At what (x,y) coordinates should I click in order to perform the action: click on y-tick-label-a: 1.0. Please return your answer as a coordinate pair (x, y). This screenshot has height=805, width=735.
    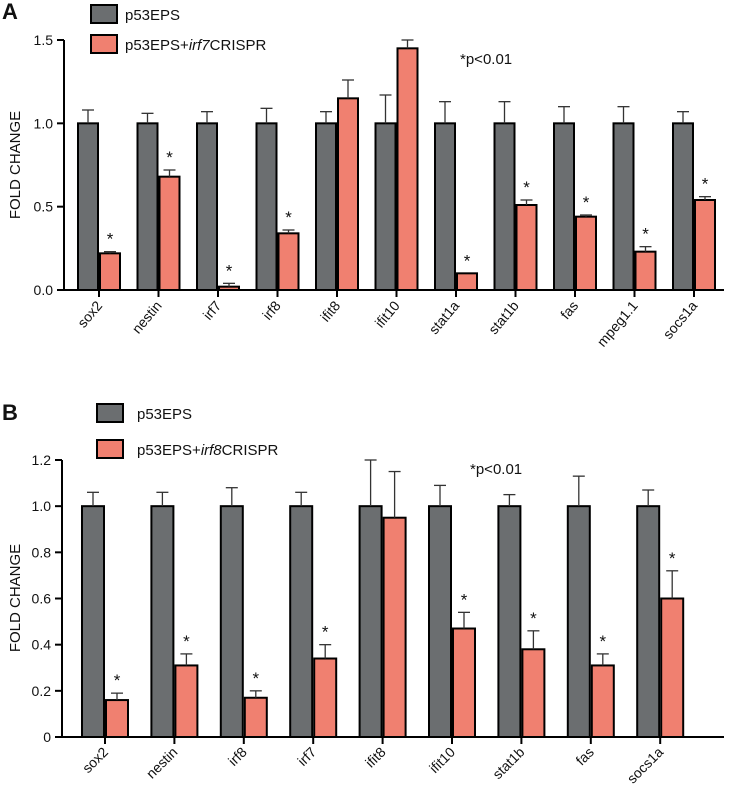
    Looking at the image, I should click on (44, 123).